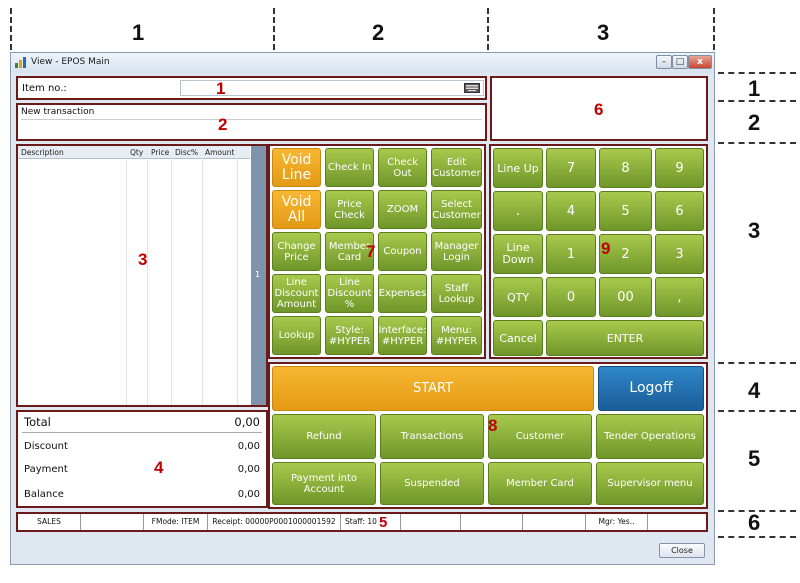 The image size is (800, 583). Describe the element at coordinates (679, 168) in the screenshot. I see `key-9: 9` at that location.